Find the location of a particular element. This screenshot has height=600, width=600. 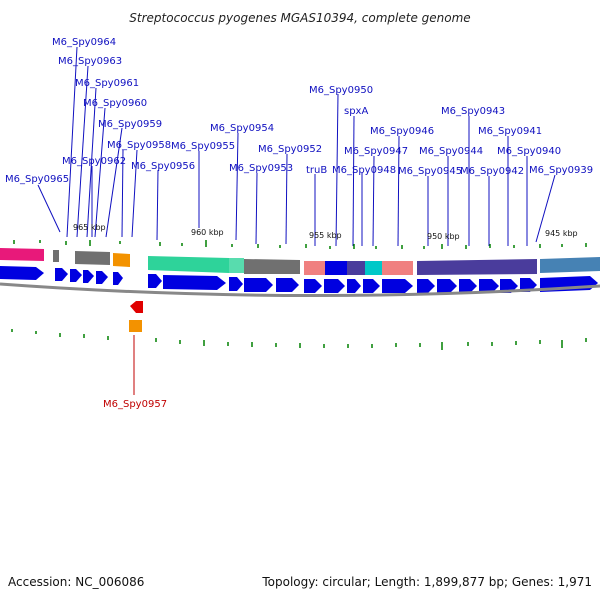

highlight-gene-label: M6_Spy0957 is located at coordinates (135, 404).